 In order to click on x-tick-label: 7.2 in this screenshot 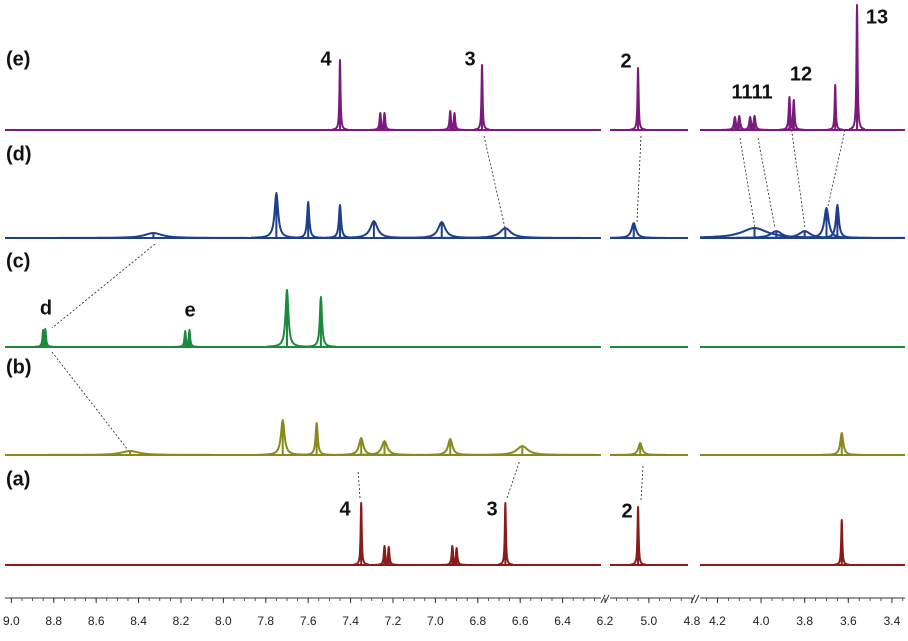, I will do `click(393, 621)`.